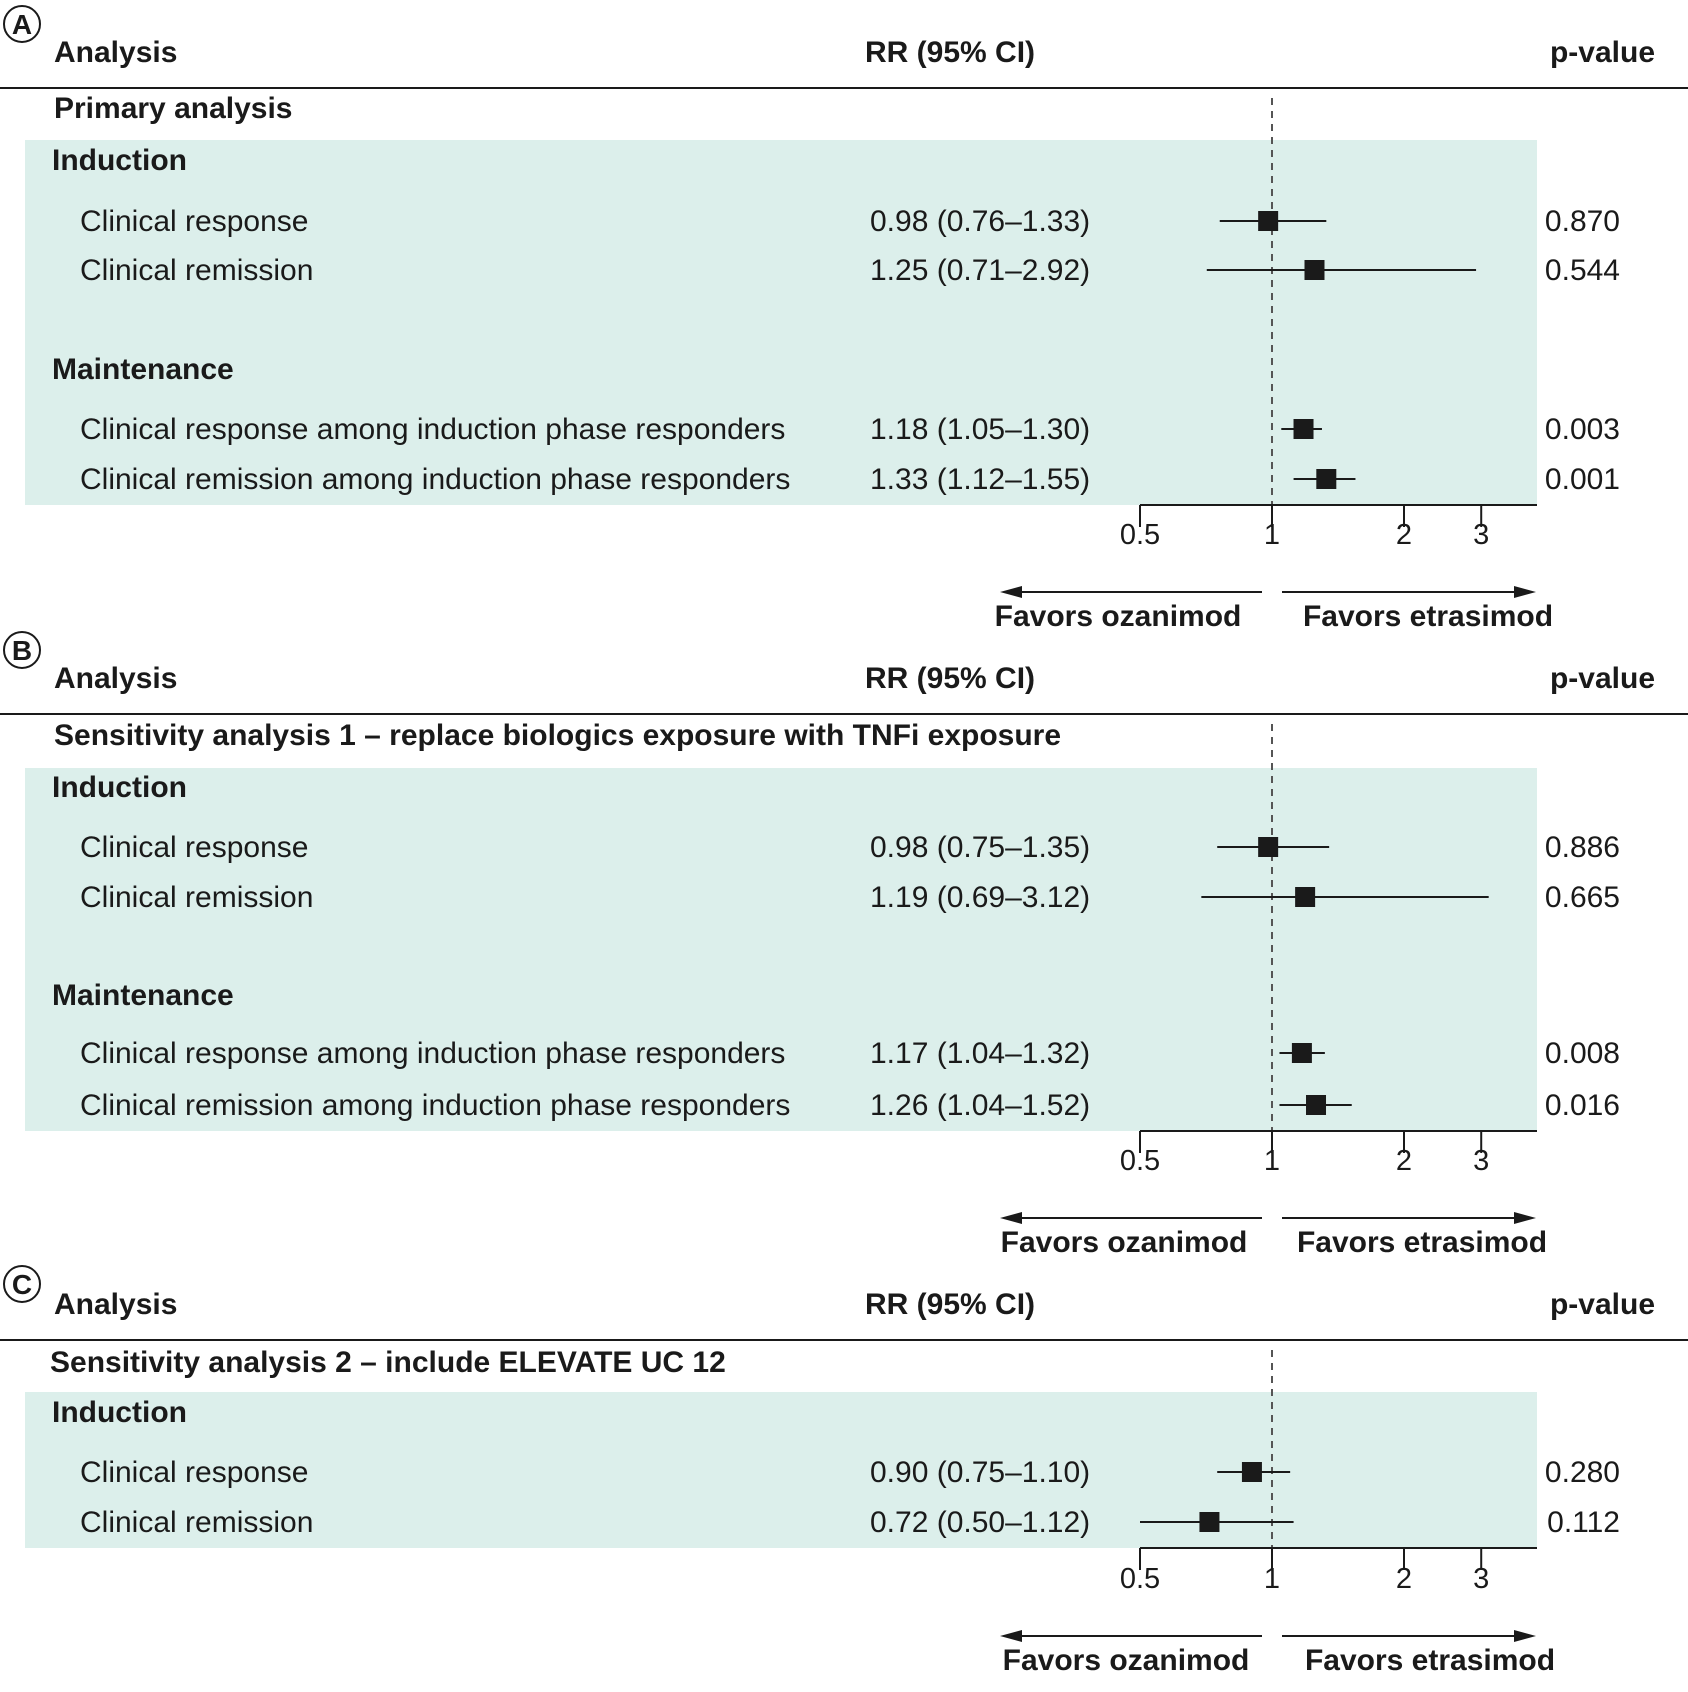  I want to click on panel-letter: A, so click(22, 24).